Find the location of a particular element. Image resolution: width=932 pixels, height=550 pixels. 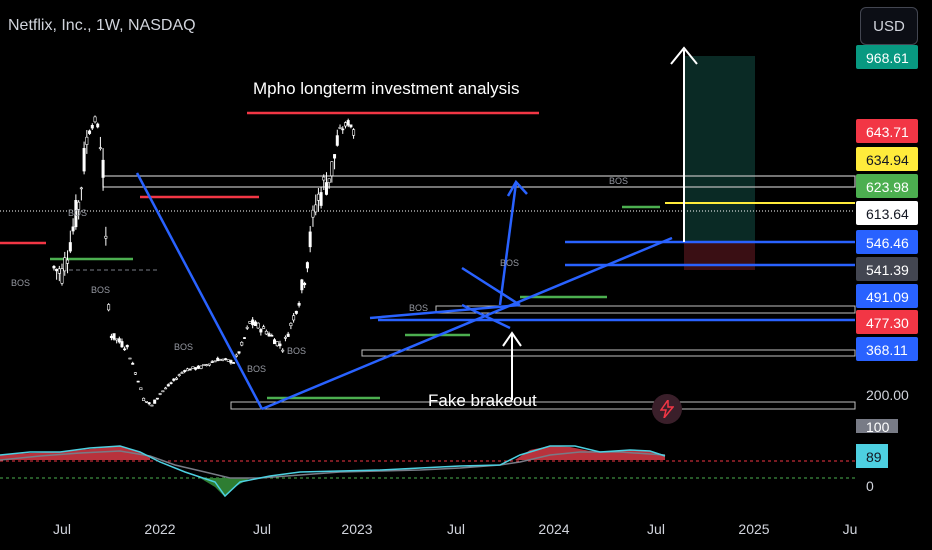

time-tick: 2022 is located at coordinates (159, 529).